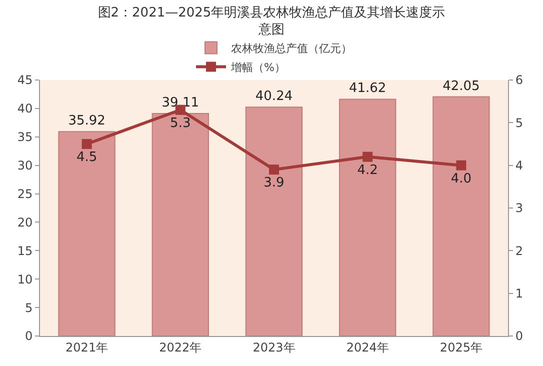 The width and height of the screenshot is (543, 366). I want to click on y-tick-label: 45, so click(25, 80).